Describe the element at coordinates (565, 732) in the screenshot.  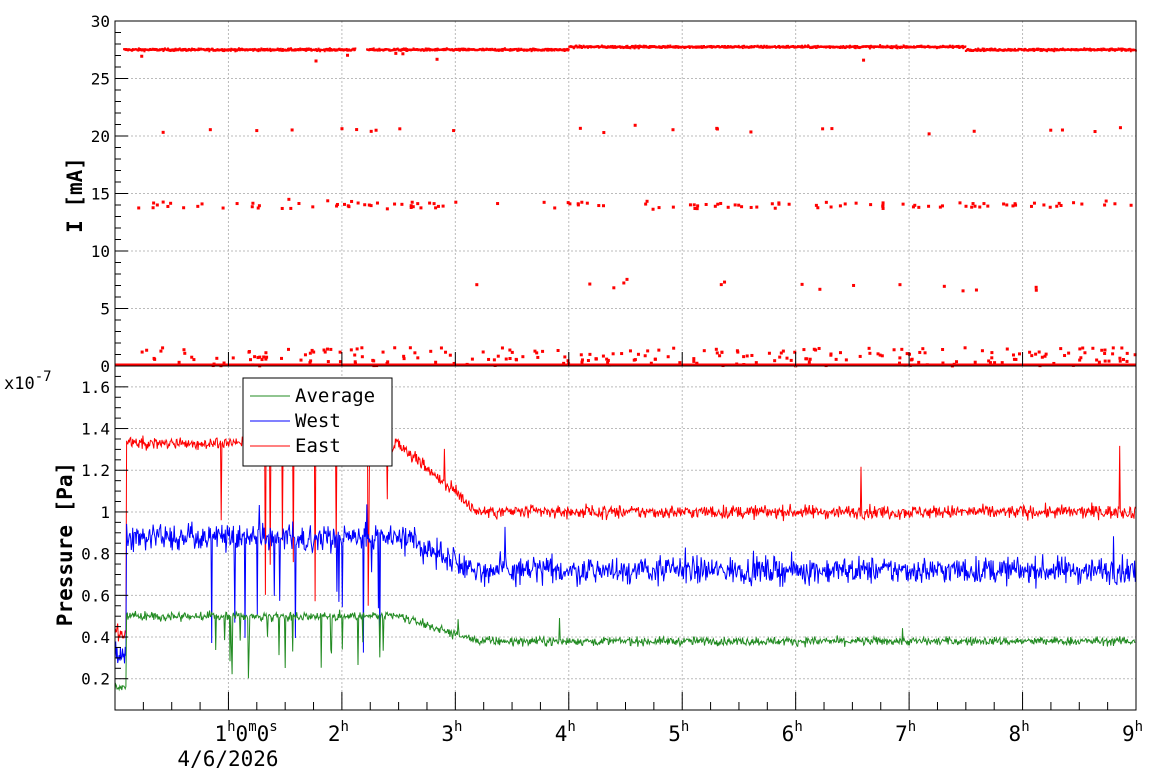
I see `x-tick-label: 4h` at that location.